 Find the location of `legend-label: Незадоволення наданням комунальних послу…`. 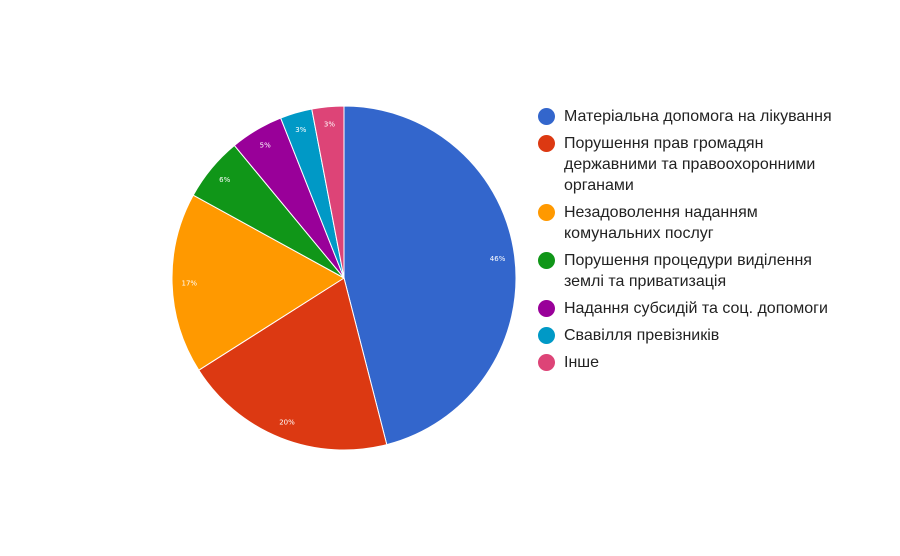

legend-label: Незадоволення наданням комунальних послу… is located at coordinates (661, 223).